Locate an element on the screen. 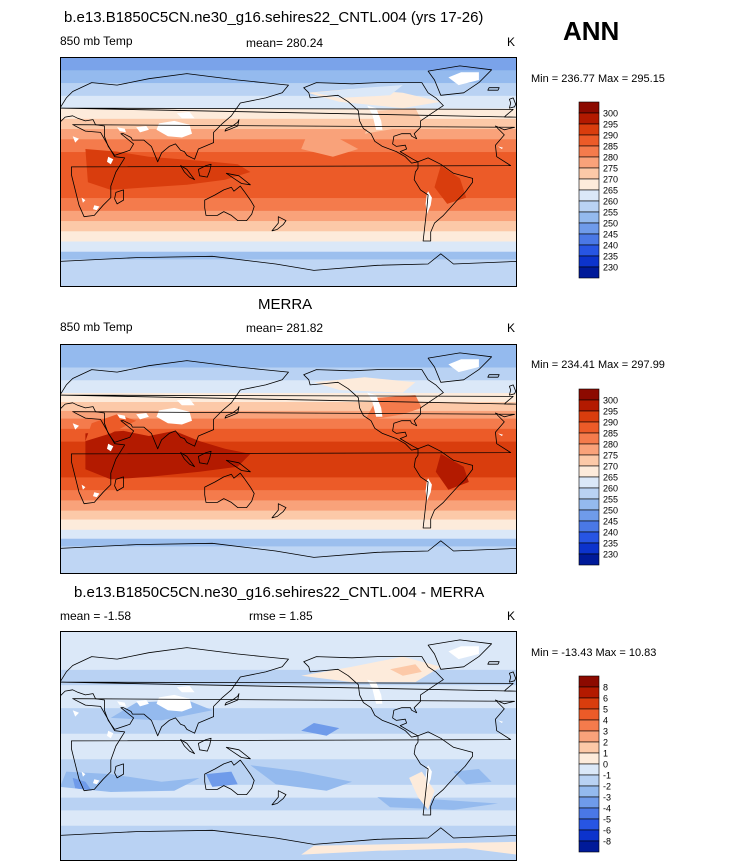  colorbar-tick-label: 255 is located at coordinates (610, 213).